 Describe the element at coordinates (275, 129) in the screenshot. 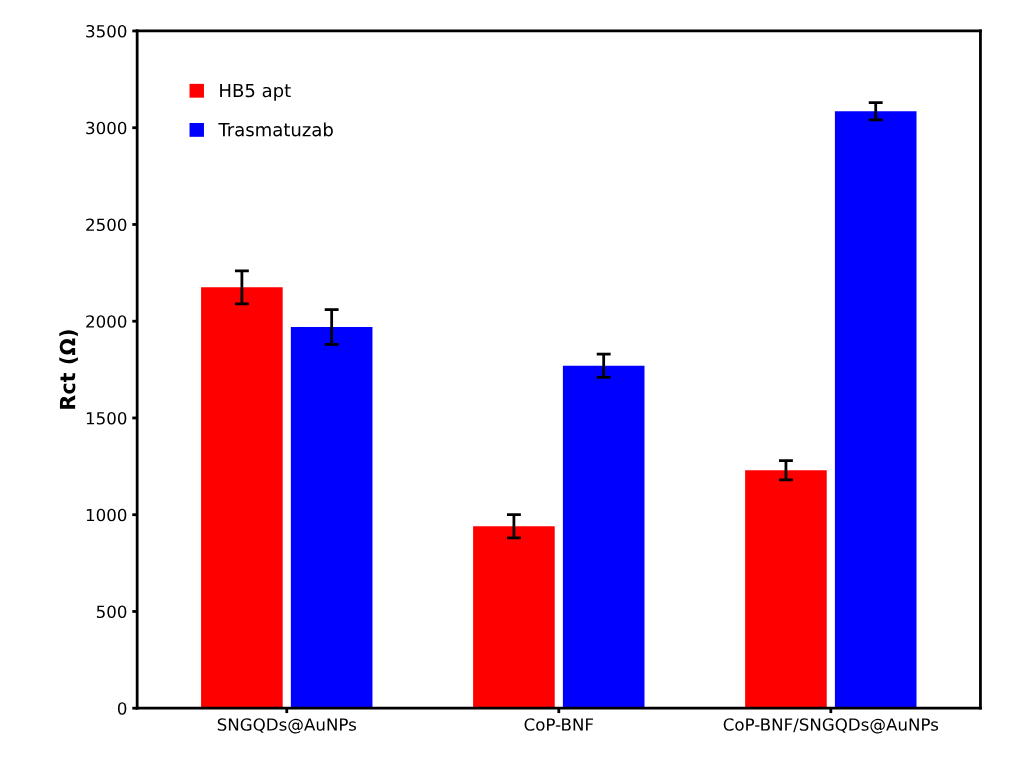

I see `legend-label: Trasmatuzab` at that location.